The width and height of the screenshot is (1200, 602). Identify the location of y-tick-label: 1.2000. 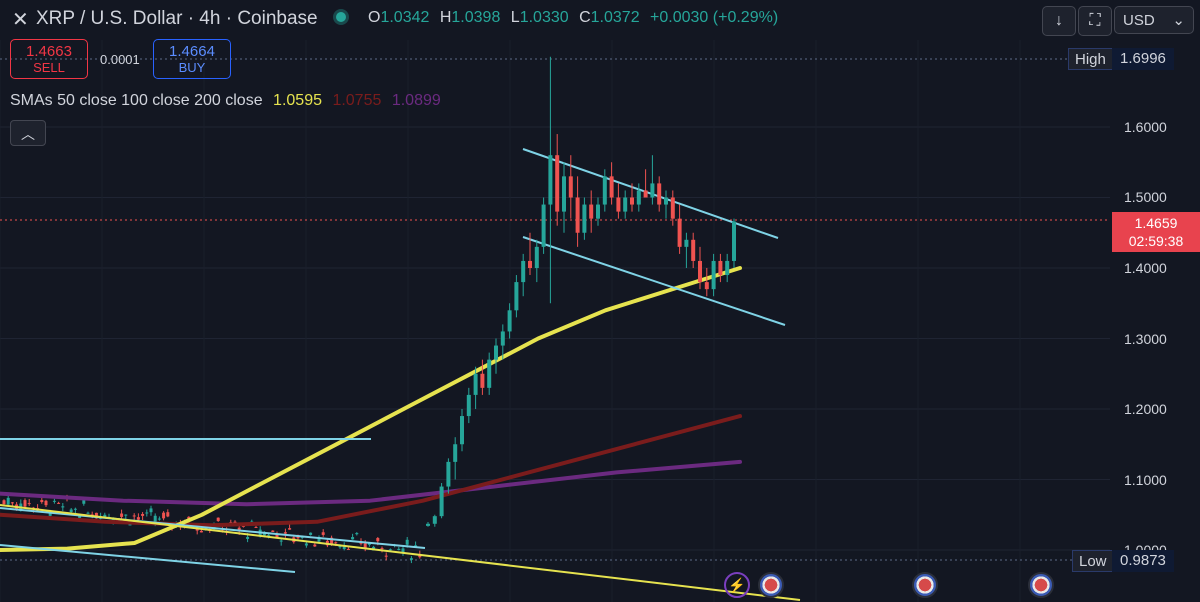
(1145, 409).